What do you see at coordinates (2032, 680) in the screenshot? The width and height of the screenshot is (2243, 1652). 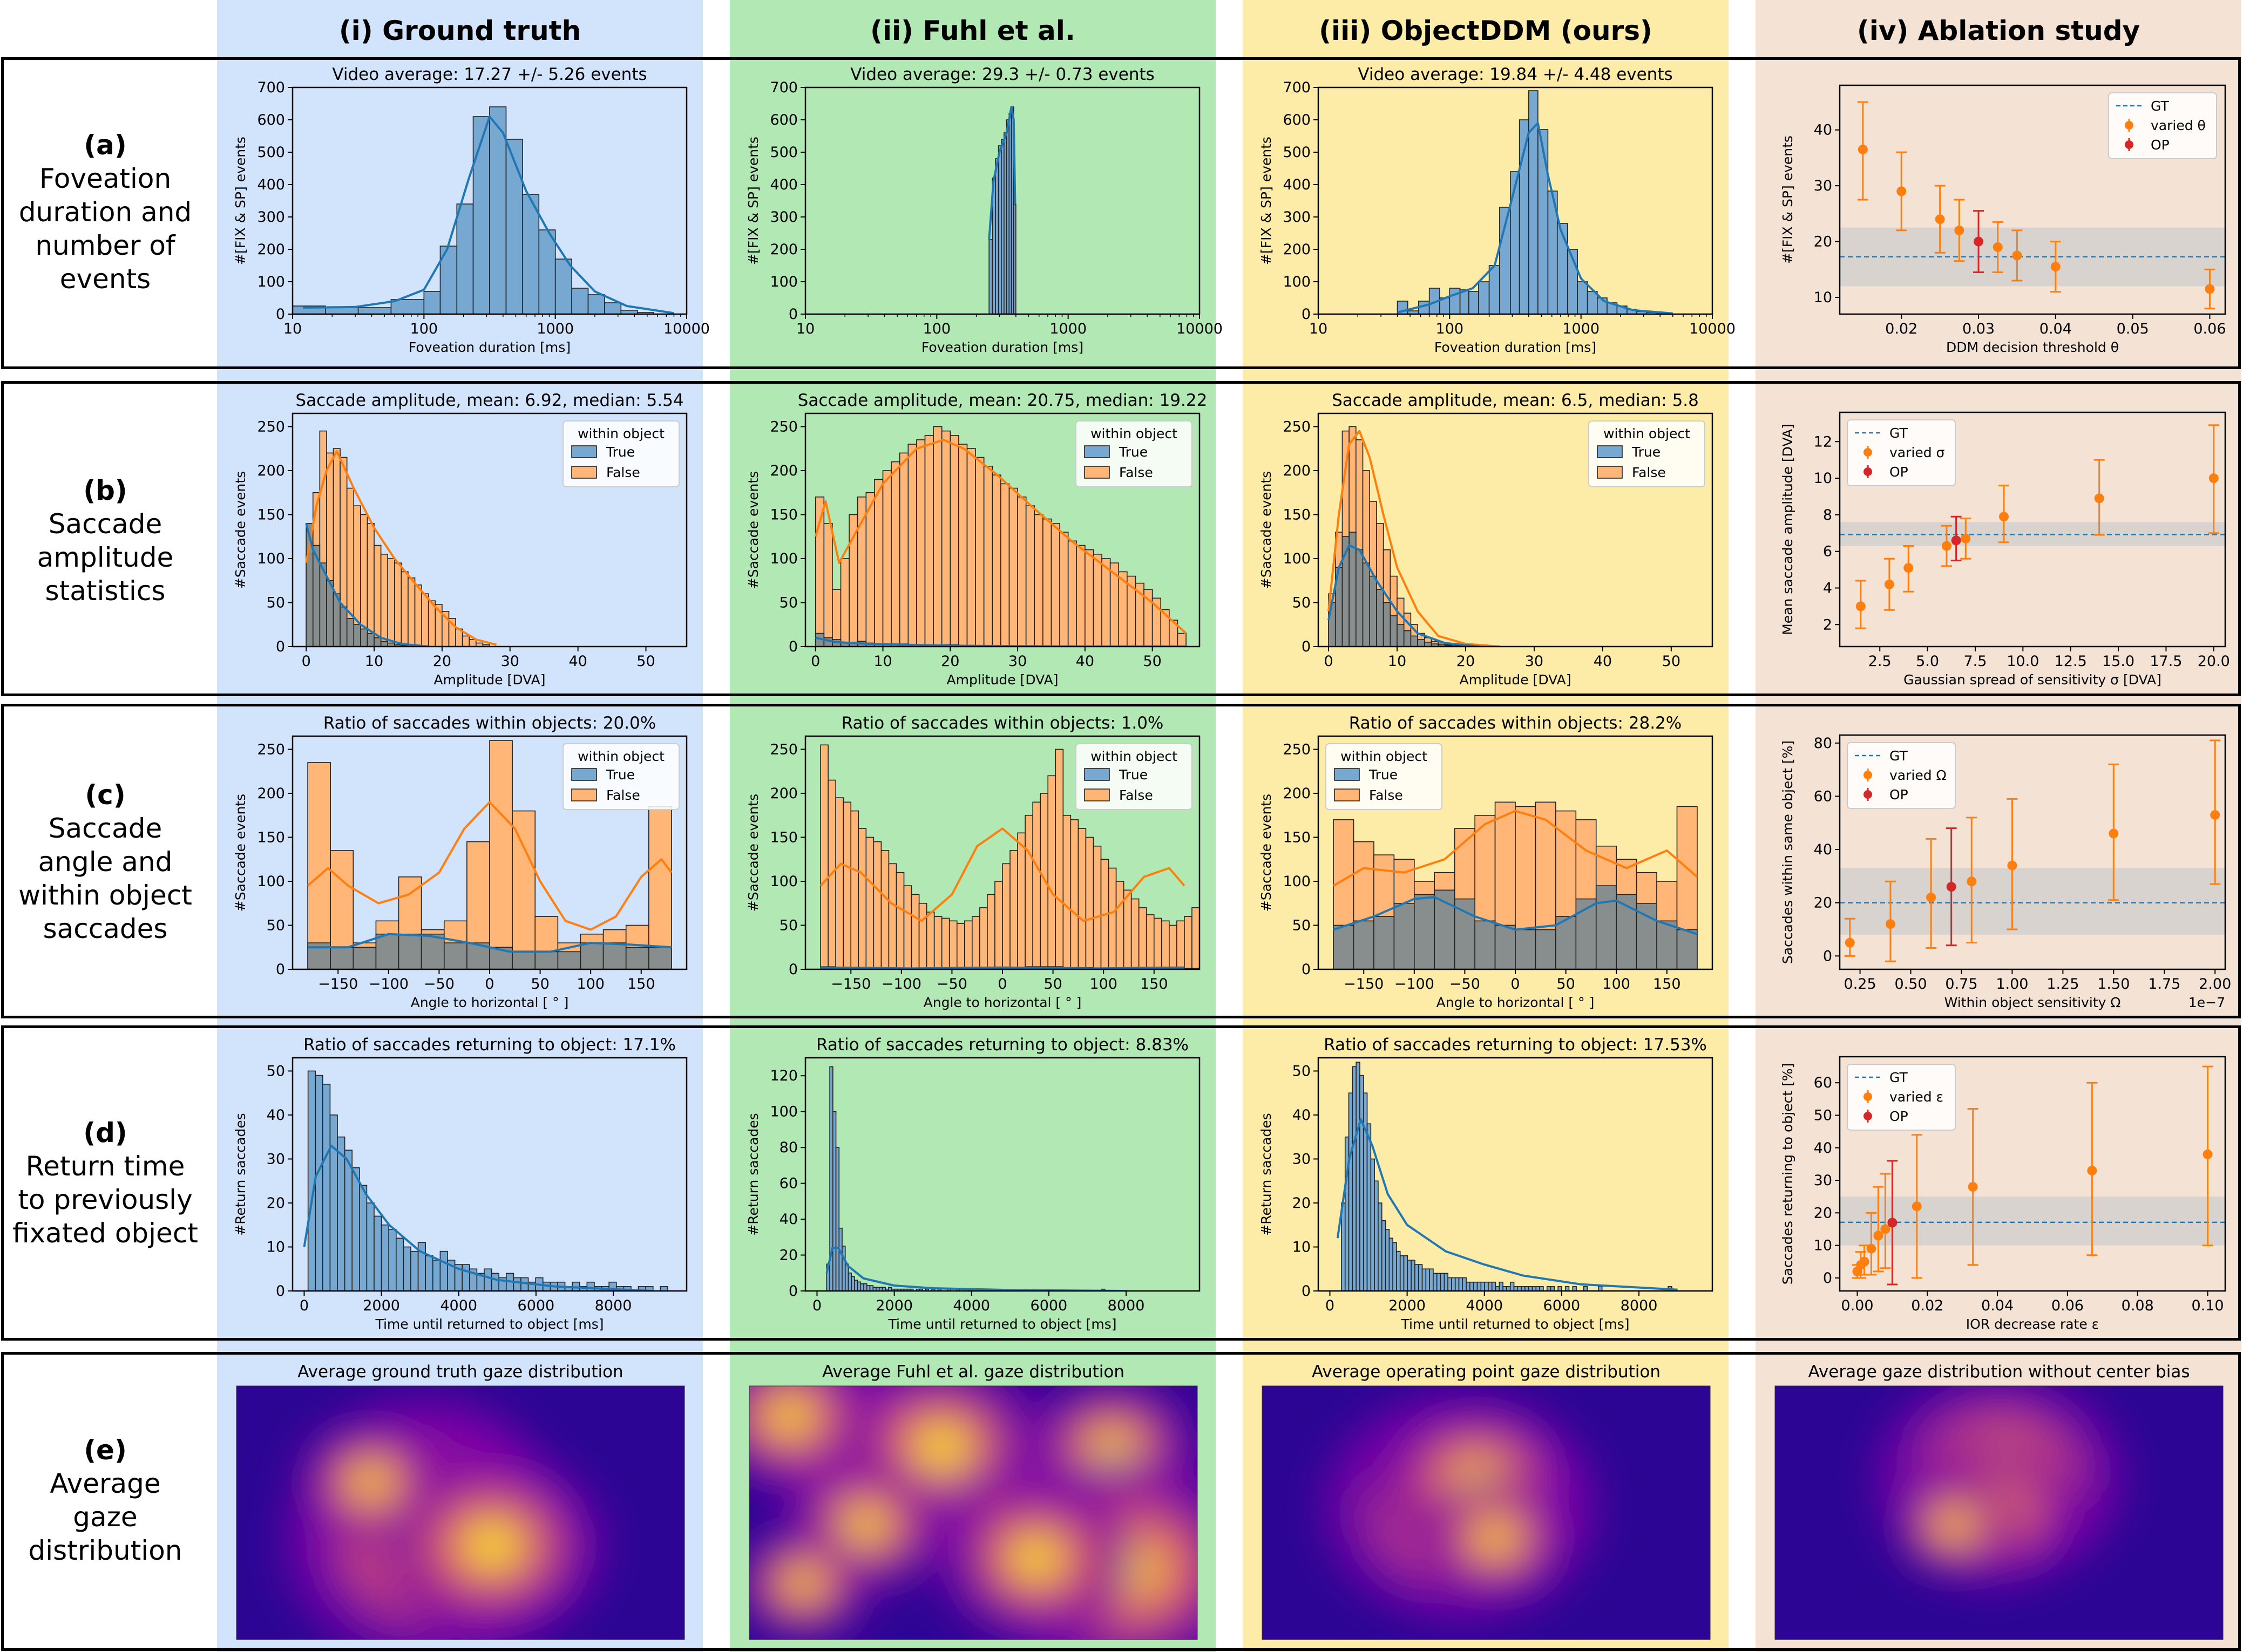 I see `x-axis-label: Gaussian spread of sensitivity σ [DVA]` at bounding box center [2032, 680].